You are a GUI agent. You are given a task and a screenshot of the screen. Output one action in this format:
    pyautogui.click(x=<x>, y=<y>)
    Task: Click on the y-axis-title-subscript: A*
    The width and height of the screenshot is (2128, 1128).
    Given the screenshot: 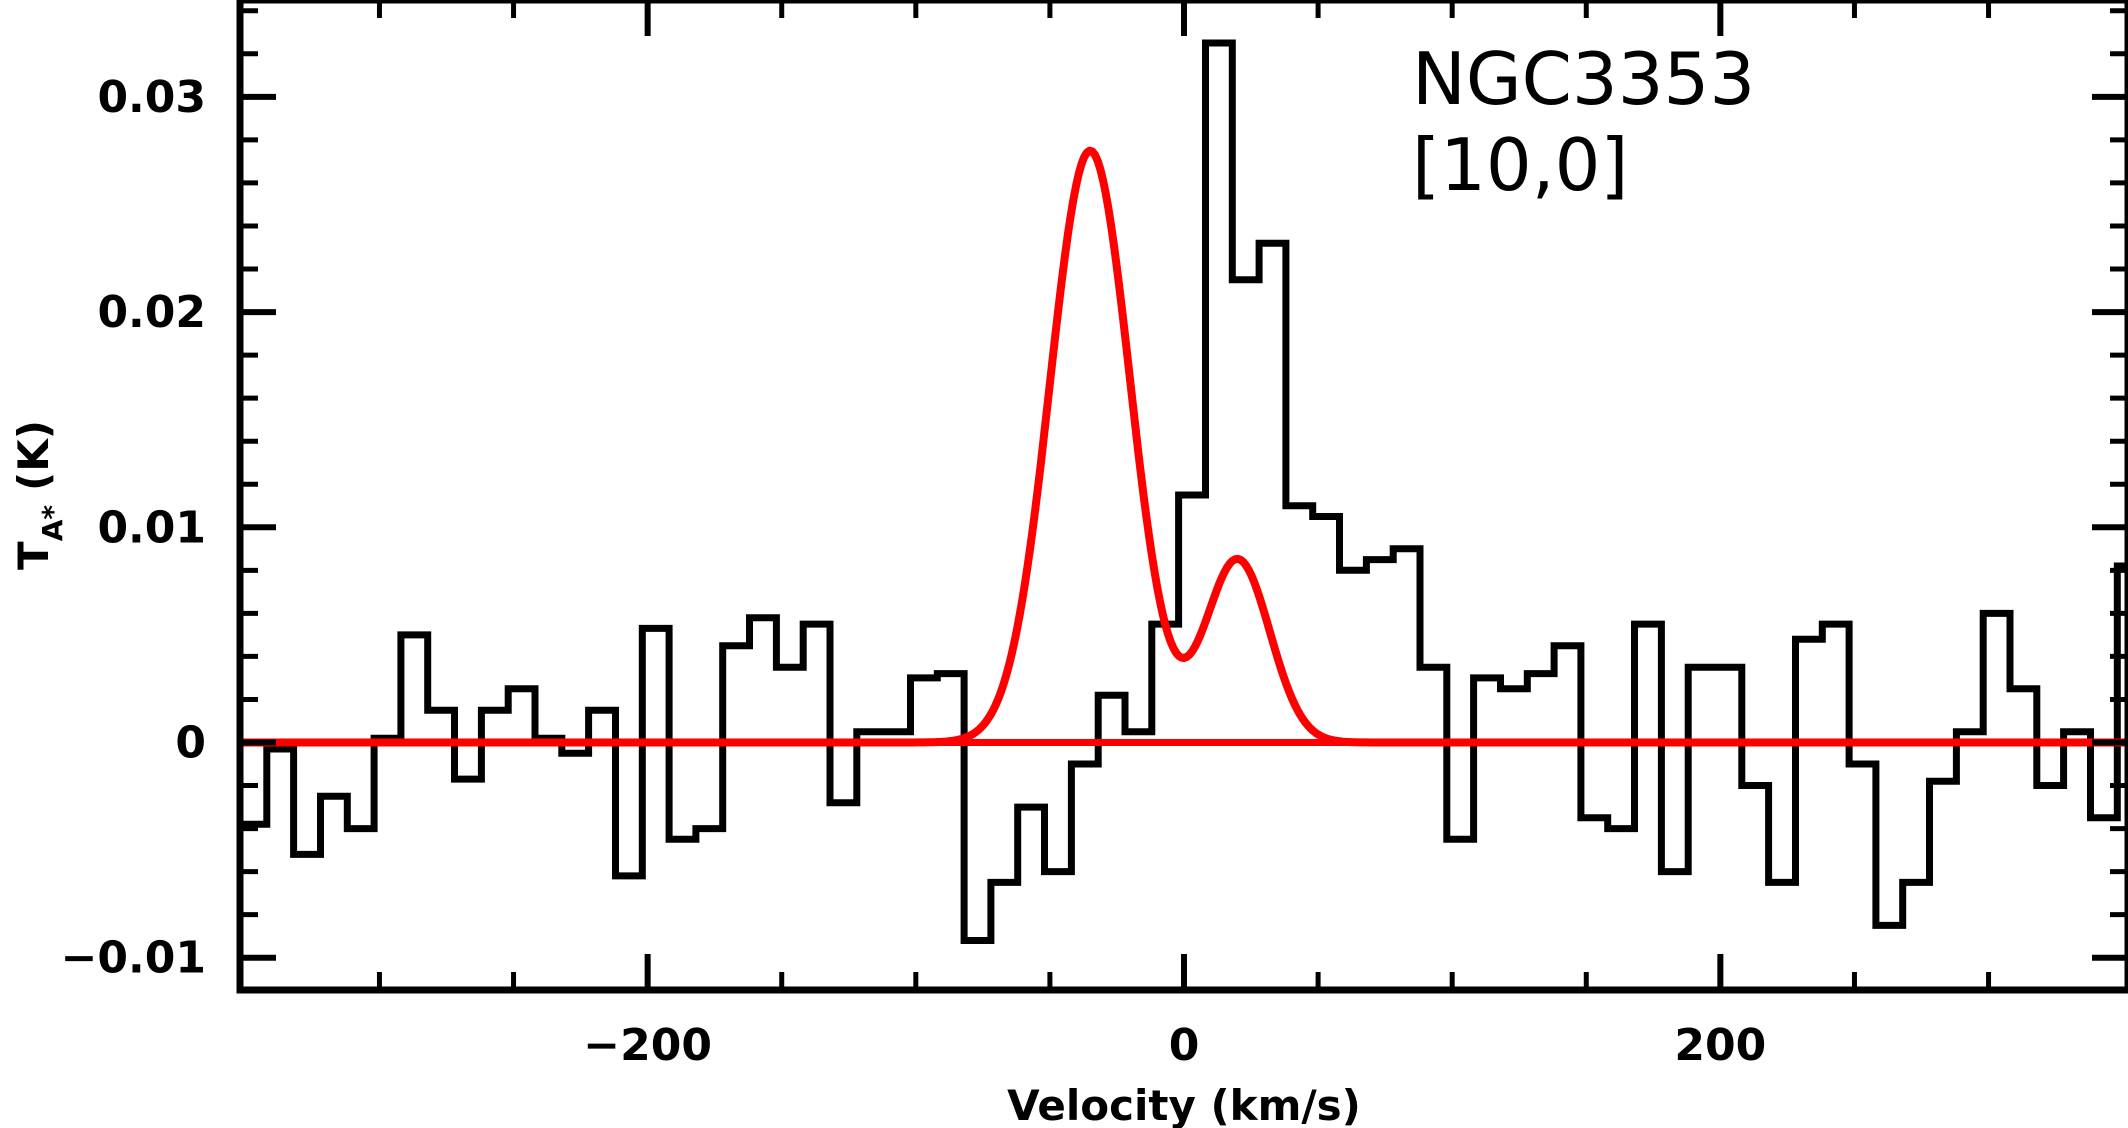 What is the action you would take?
    pyautogui.click(x=52, y=523)
    